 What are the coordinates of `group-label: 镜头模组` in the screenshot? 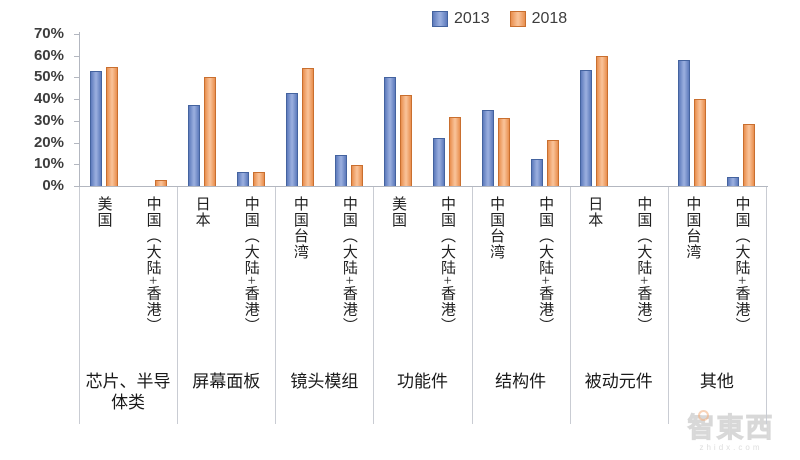 It's located at (324, 381).